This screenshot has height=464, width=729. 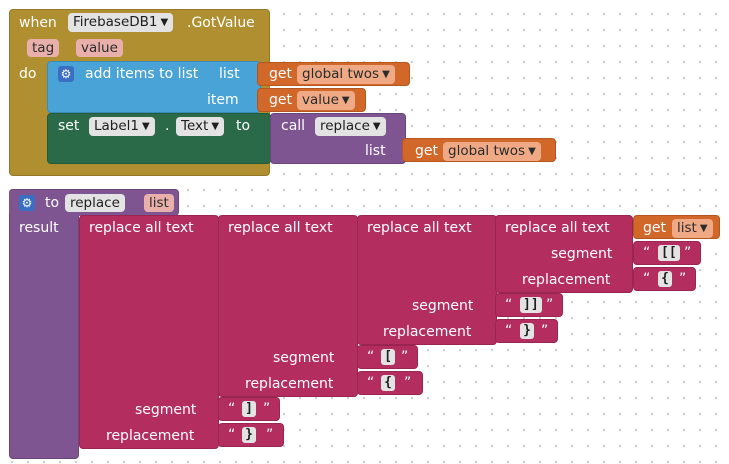 What do you see at coordinates (28, 74) in the screenshot?
I see `do-label: do` at bounding box center [28, 74].